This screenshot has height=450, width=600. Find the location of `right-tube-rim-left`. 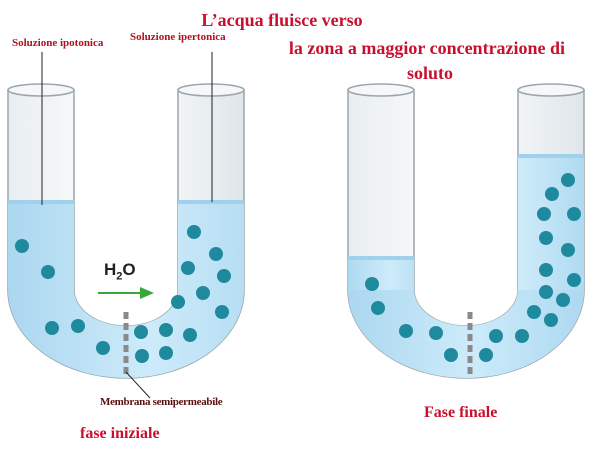

right-tube-rim-left is located at coordinates (381, 90).